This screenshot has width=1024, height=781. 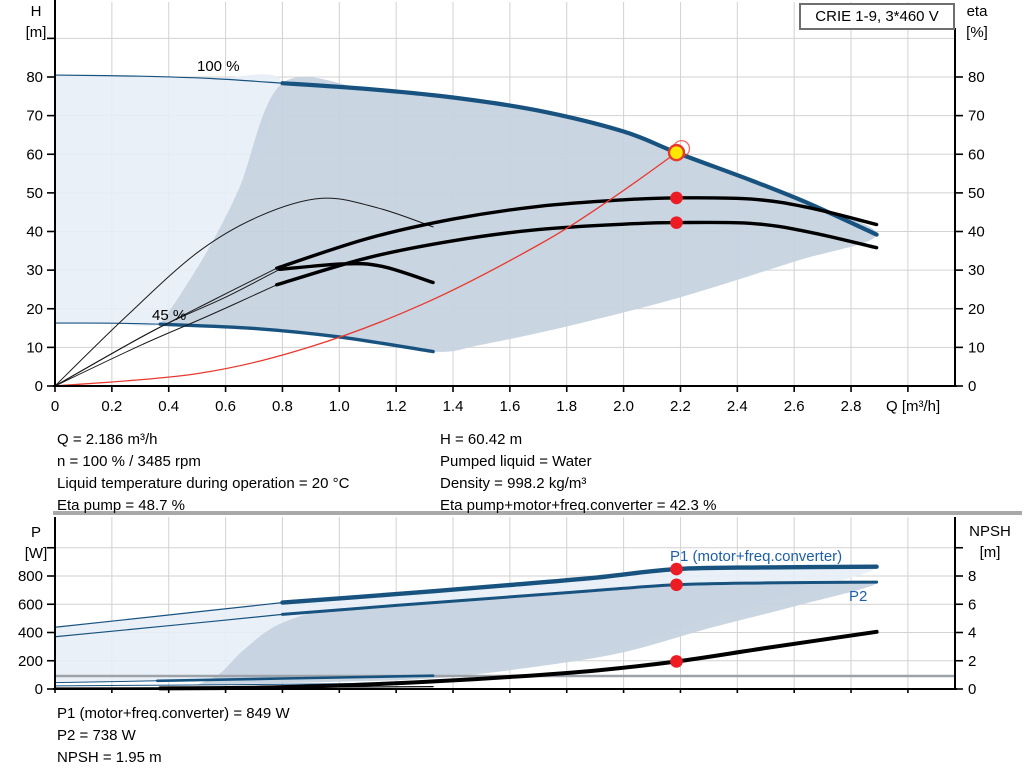 What do you see at coordinates (109, 757) in the screenshot?
I see `info-npsh: NPSH = 1.95 m` at bounding box center [109, 757].